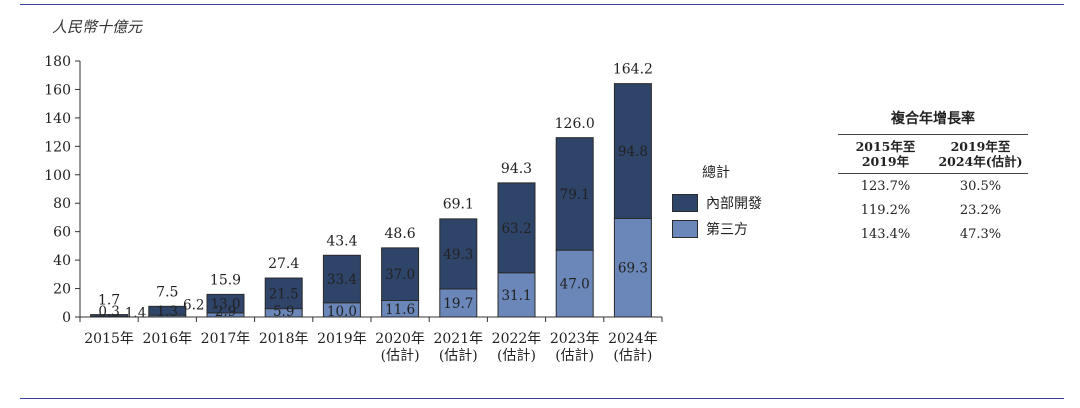 Image resolution: width=1080 pixels, height=408 pixels. Describe the element at coordinates (283, 312) in the screenshot. I see `data-label-third-party: 5.9` at that location.